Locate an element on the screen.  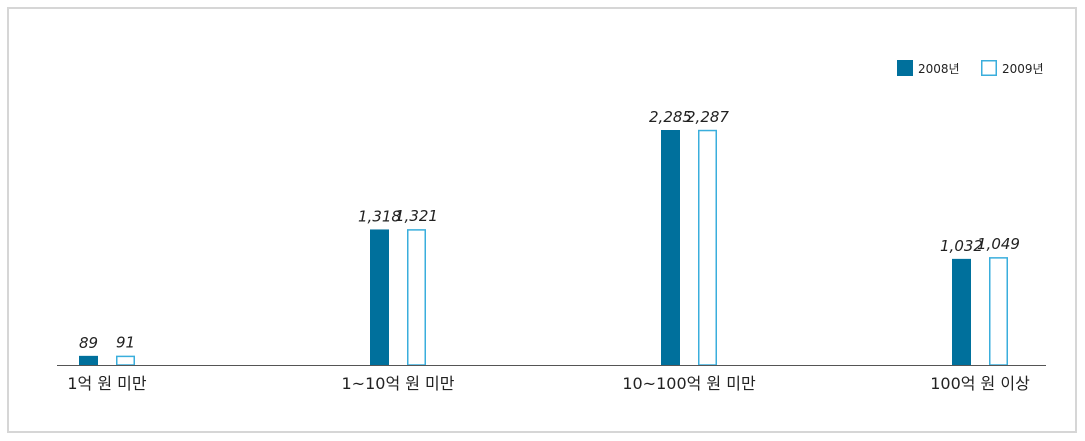
legend-swatch-2009 is located at coordinates (989, 68).